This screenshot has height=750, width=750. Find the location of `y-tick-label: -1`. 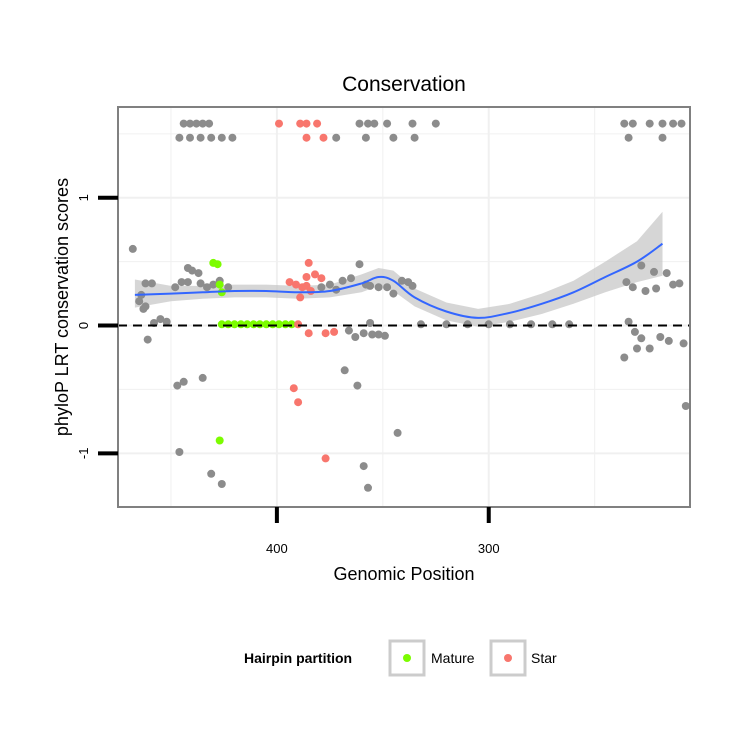

y-tick-label: -1 is located at coordinates (83, 454).